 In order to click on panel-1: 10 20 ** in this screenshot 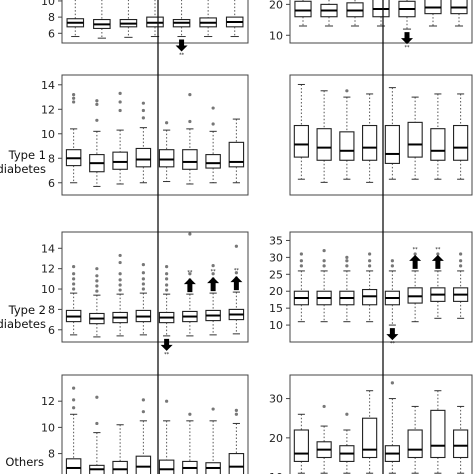, I will do `click(371, 25)`.